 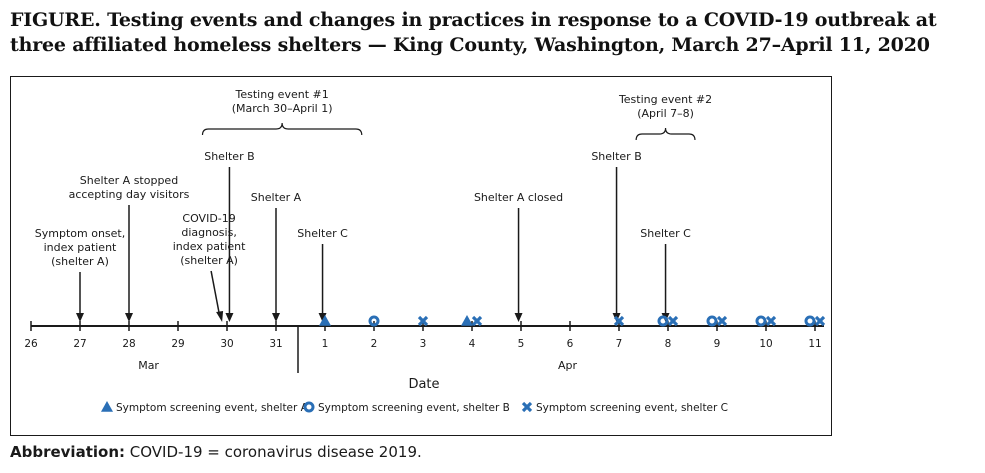 I want to click on tick-label: 1, so click(x=325, y=344).